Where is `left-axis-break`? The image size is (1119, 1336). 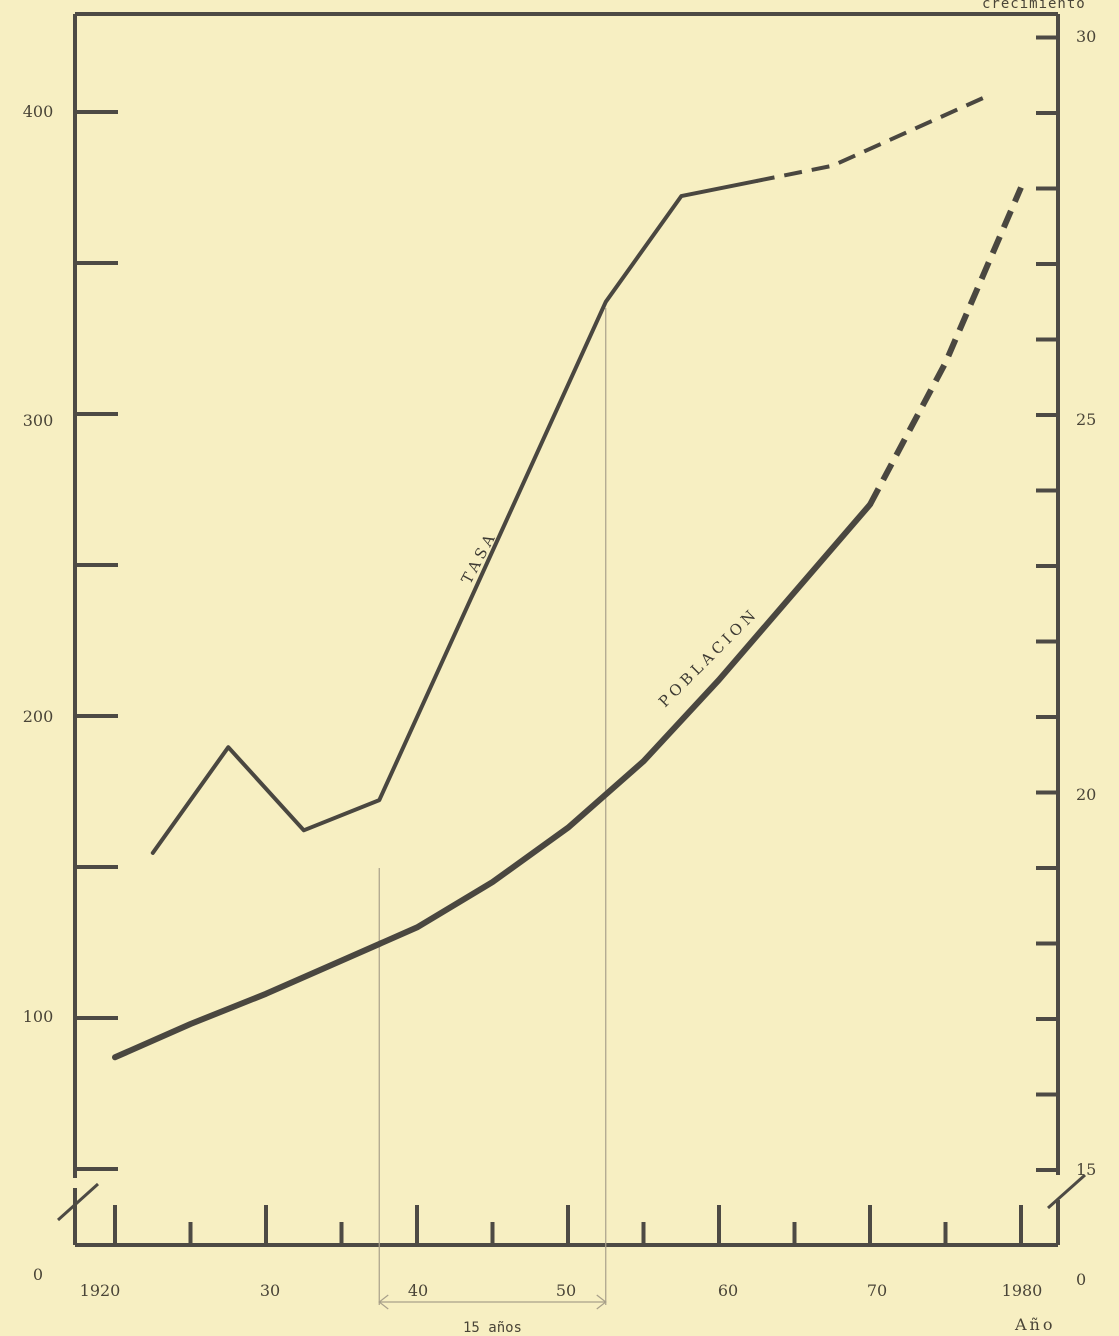
left-axis-break is located at coordinates (78, 1202).